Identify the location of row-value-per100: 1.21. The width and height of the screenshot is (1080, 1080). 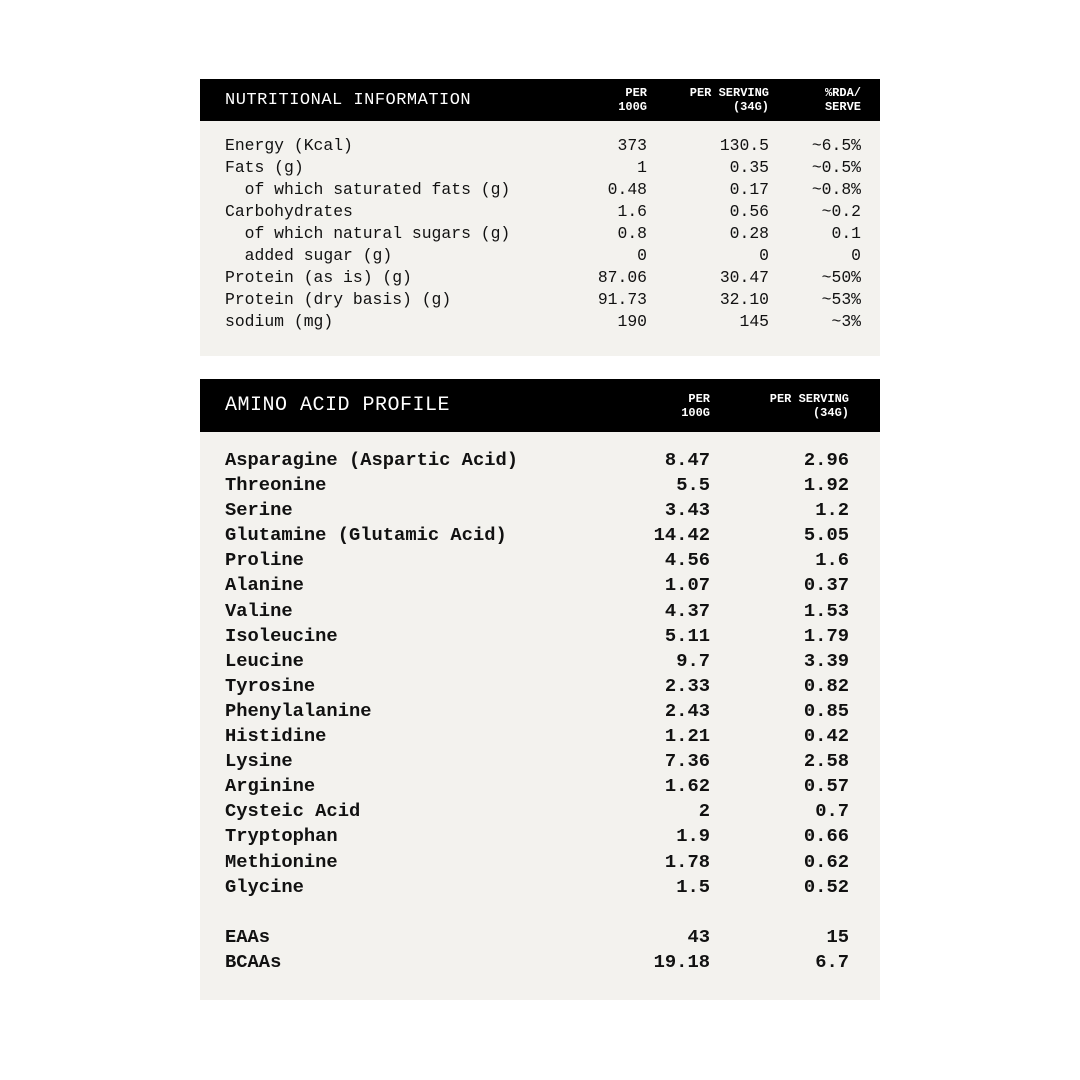
(687, 736).